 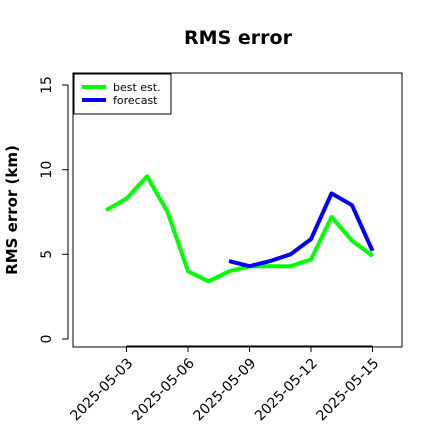 What do you see at coordinates (47, 170) in the screenshot?
I see `y-tick-label: 10` at bounding box center [47, 170].